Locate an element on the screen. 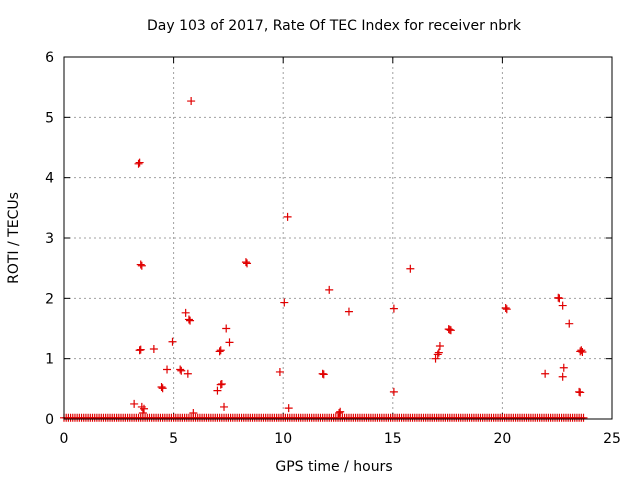  y-tick-label: 6 is located at coordinates (49, 58).